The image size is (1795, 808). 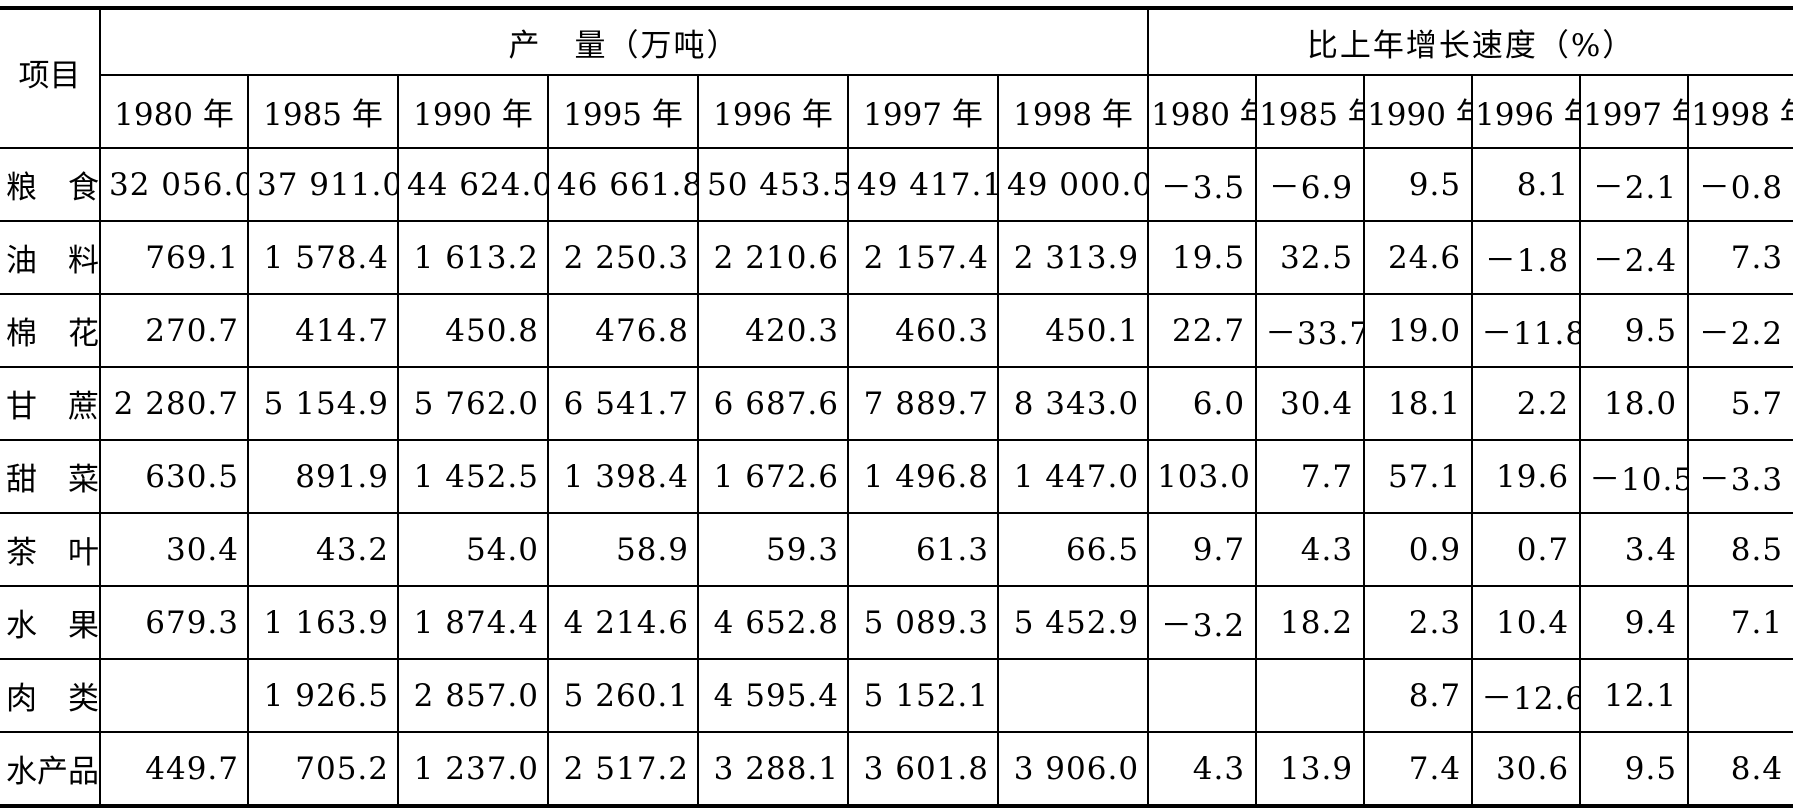 I want to click on production-cell: 59.3, so click(x=773, y=549).